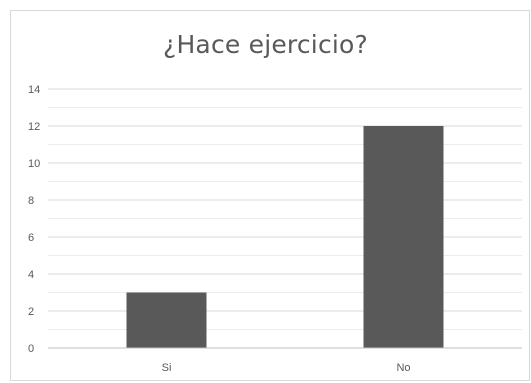 The height and width of the screenshot is (383, 531). Describe the element at coordinates (31, 349) in the screenshot. I see `y-tick-label: 0` at that location.